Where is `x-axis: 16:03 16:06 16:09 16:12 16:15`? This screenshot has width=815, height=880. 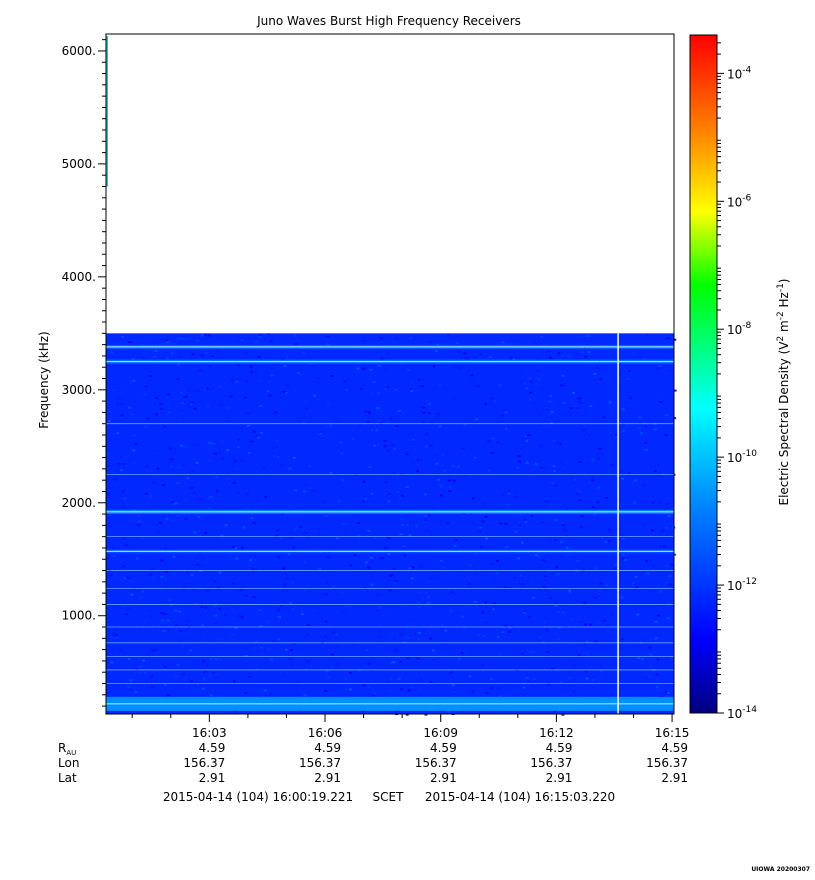
x-axis: 16:03 16:06 16:09 16:12 16:15 is located at coordinates (410, 727).